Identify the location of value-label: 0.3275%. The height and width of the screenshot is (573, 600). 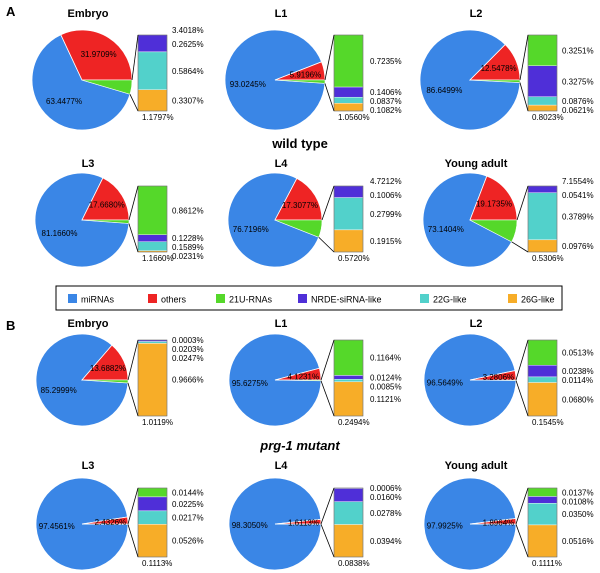
(578, 81).